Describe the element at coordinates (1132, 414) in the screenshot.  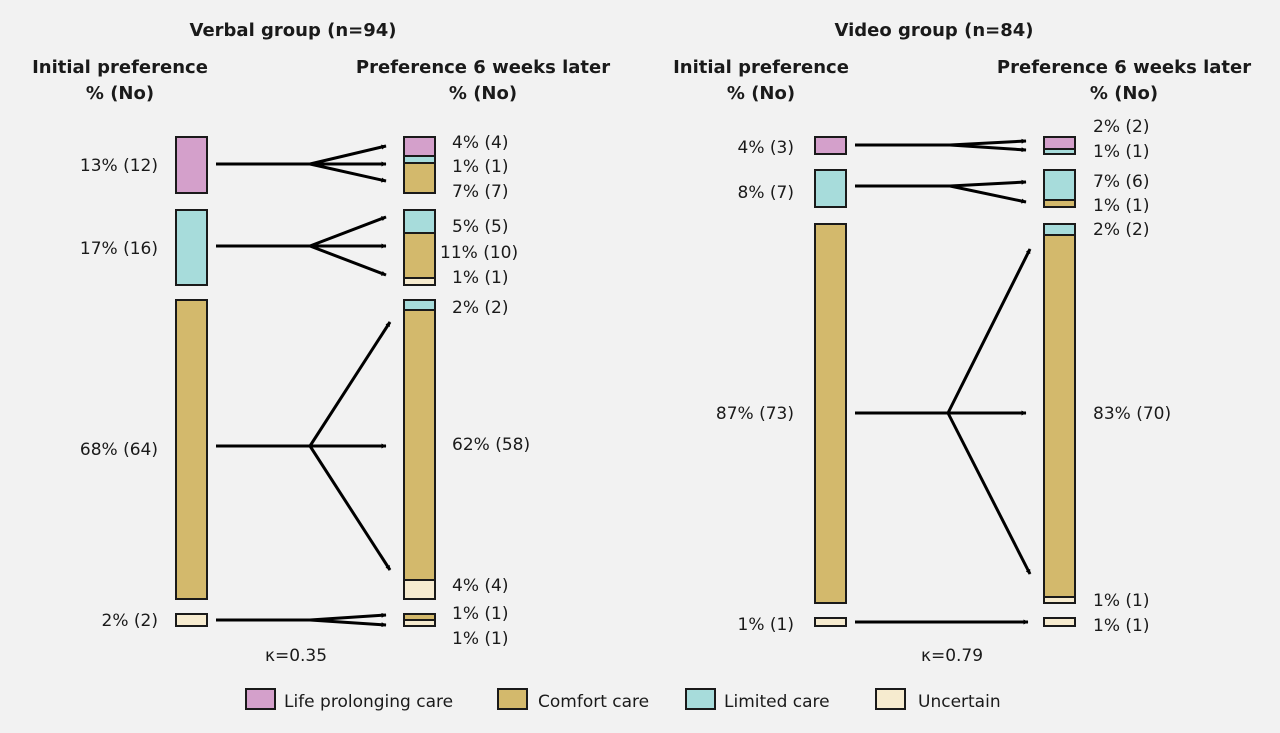
I see `video-later-label: 83% (70)` at that location.